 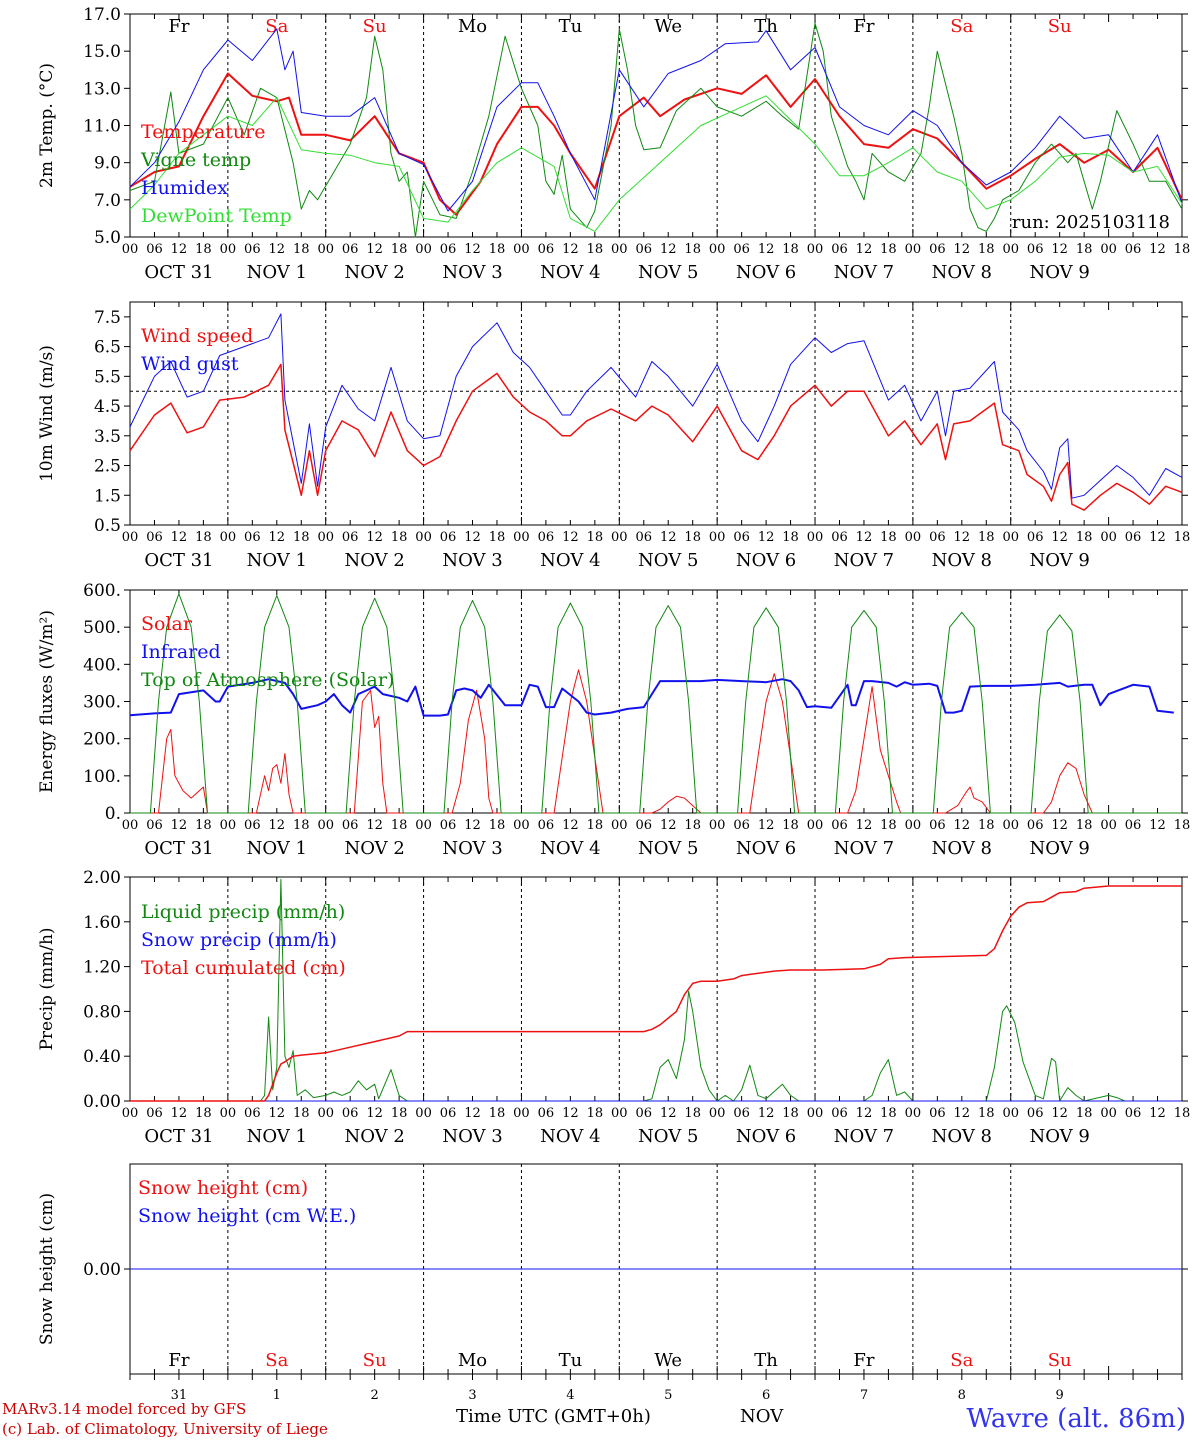 What do you see at coordinates (243, 968) in the screenshot?
I see `legend-item: Total cumulated (cm)` at bounding box center [243, 968].